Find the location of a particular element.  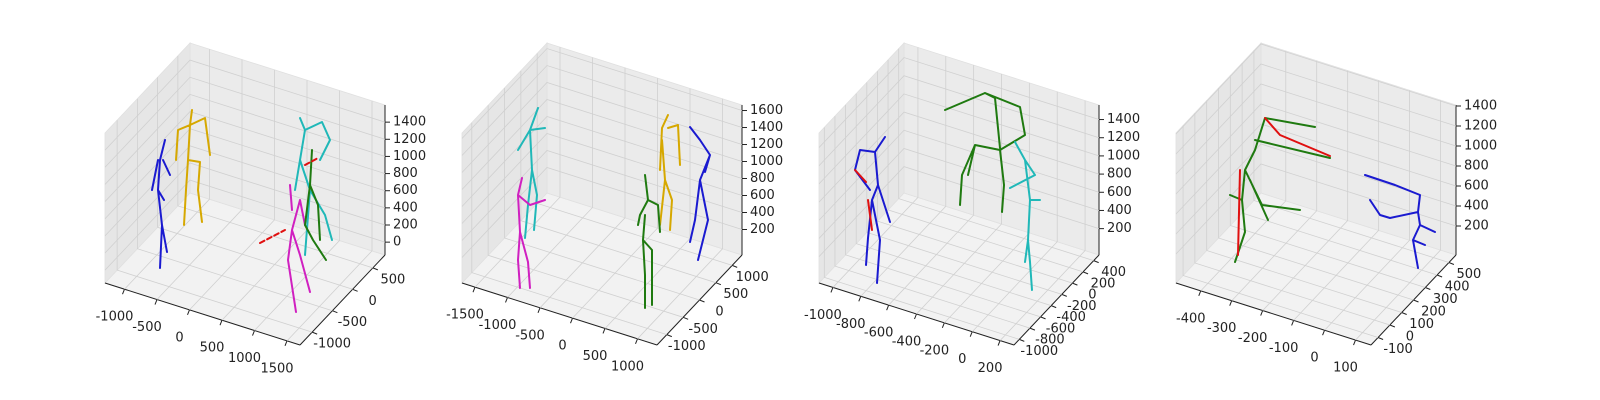

skeleton-red is located at coordinates (289, 200).